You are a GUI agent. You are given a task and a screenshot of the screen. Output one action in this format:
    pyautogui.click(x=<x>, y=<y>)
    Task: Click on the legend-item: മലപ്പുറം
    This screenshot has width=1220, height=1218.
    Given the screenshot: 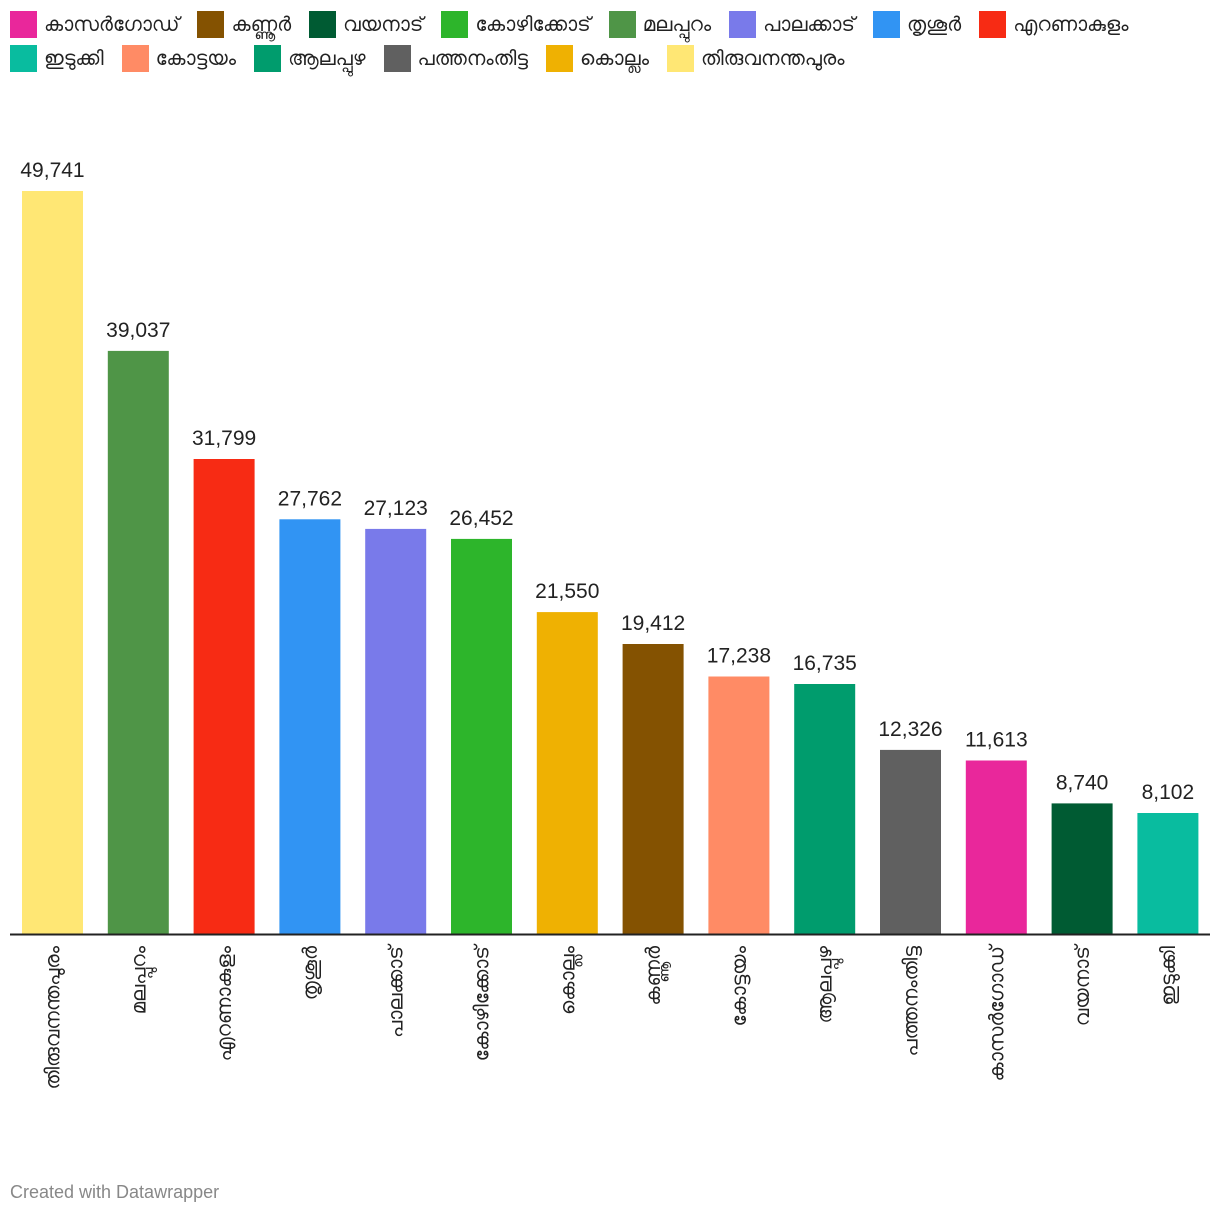 What is the action you would take?
    pyautogui.click(x=660, y=24)
    